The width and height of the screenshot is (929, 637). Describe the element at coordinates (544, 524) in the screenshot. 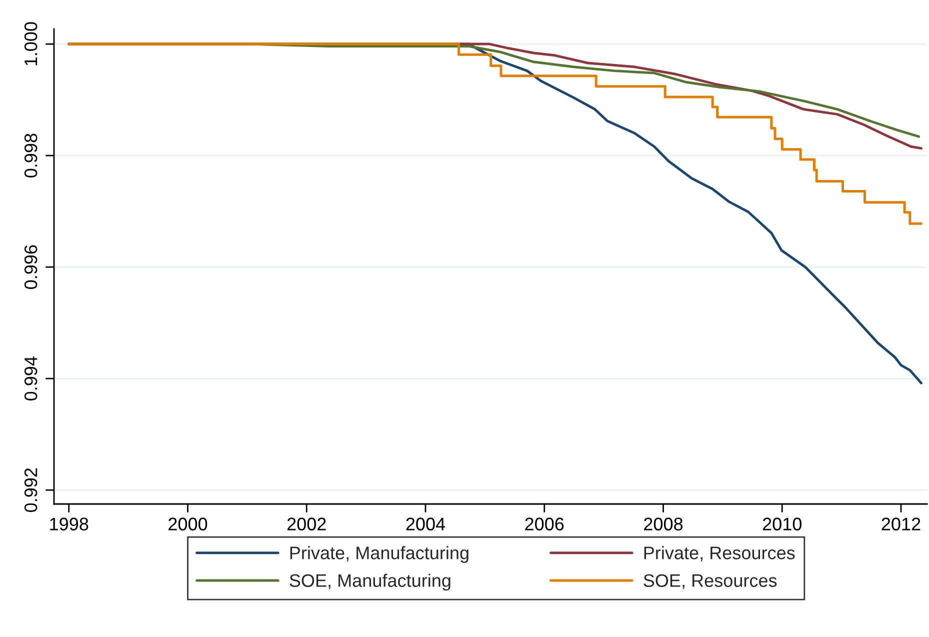

I see `x-tick-label: 2006` at that location.